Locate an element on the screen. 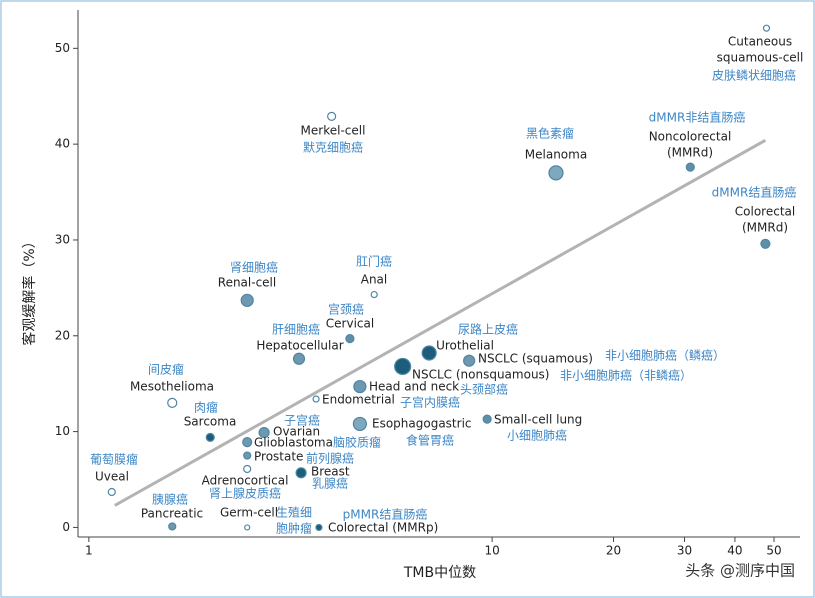 The image size is (815, 598). point-label: Urothelial is located at coordinates (465, 346).